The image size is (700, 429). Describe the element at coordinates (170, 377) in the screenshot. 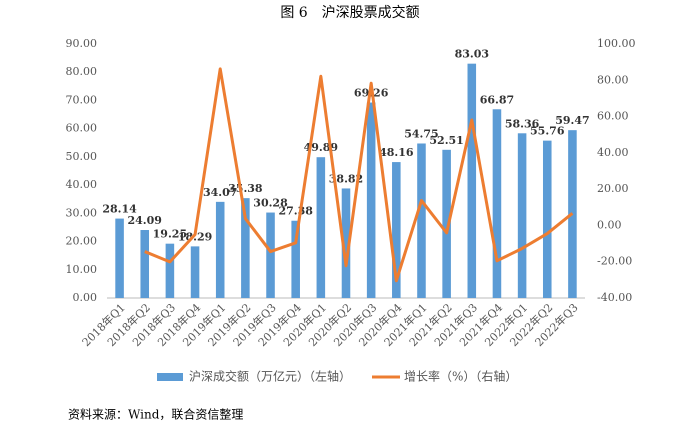

I see `legend-swatch` at that location.